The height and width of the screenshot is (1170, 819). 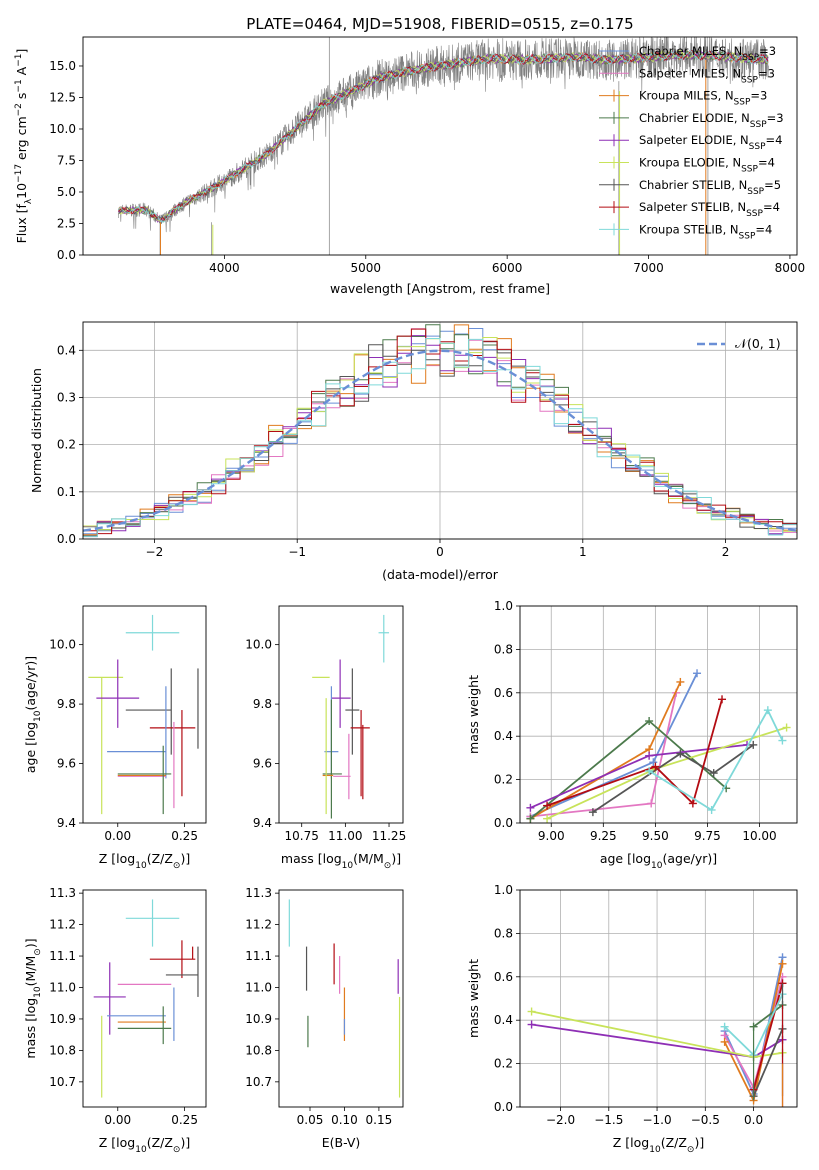 I want to click on x-tick-label: 1, so click(x=583, y=552).